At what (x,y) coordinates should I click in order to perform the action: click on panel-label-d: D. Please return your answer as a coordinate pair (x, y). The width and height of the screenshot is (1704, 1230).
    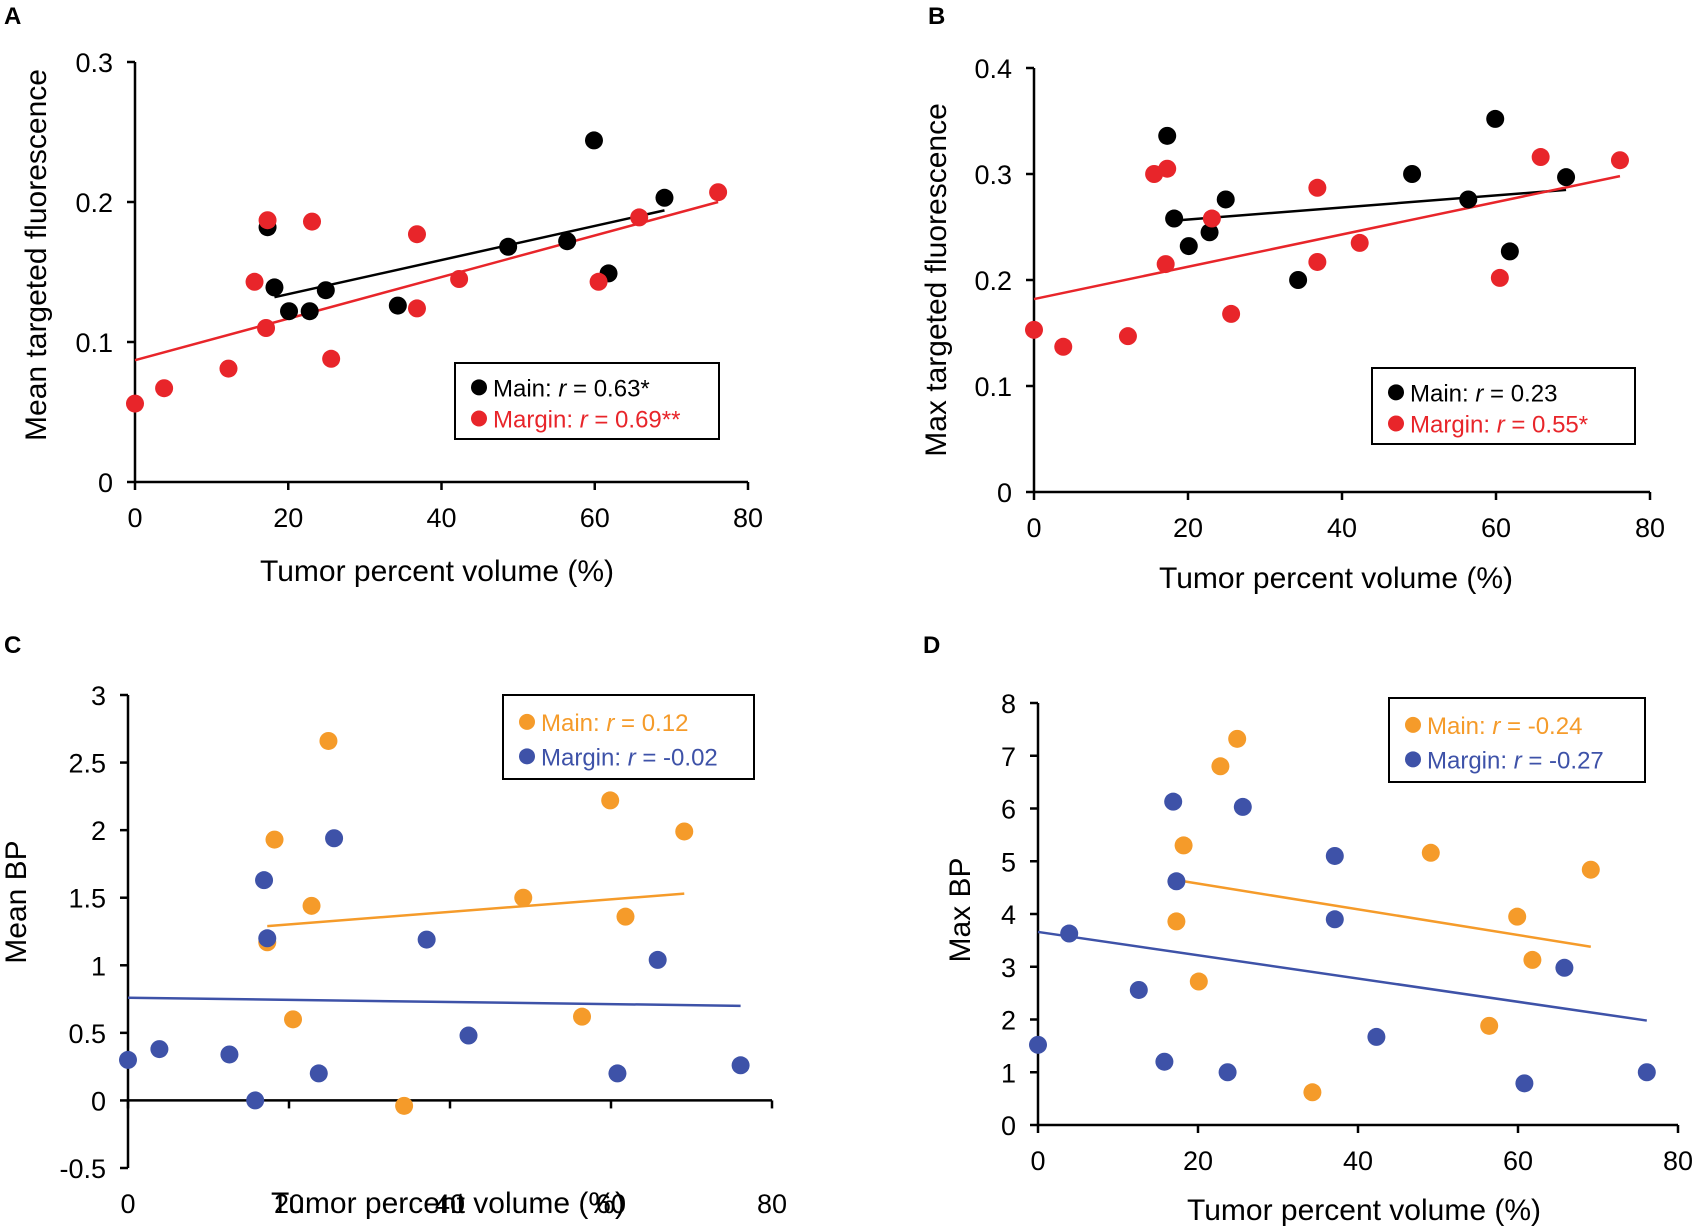
    Looking at the image, I should click on (931, 645).